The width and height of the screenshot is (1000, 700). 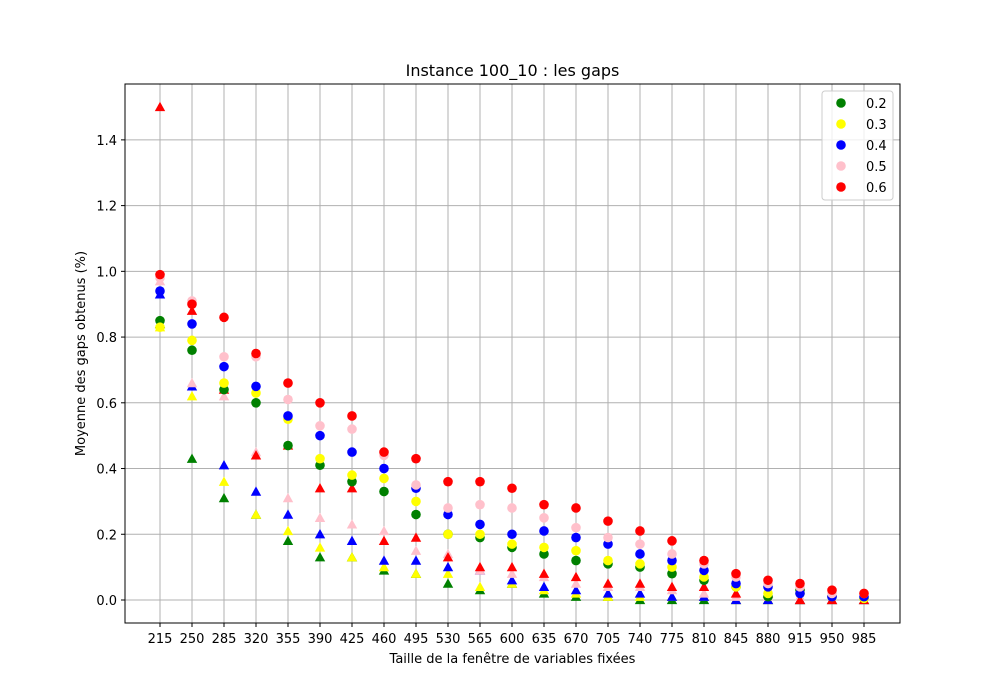 I want to click on legend-label: 0.4, so click(x=876, y=146).